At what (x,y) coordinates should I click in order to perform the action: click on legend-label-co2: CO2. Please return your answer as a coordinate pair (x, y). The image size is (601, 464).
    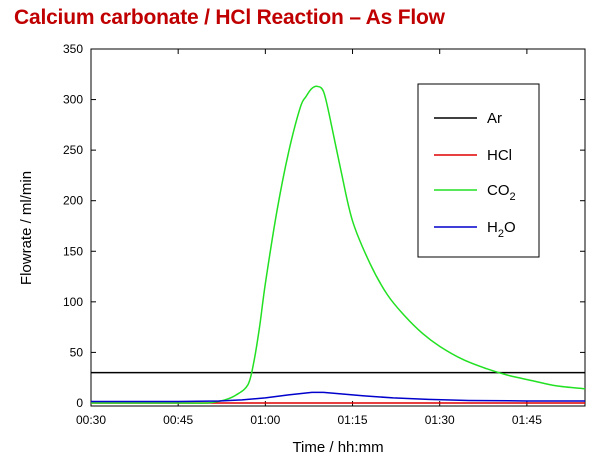
    Looking at the image, I should click on (501, 192).